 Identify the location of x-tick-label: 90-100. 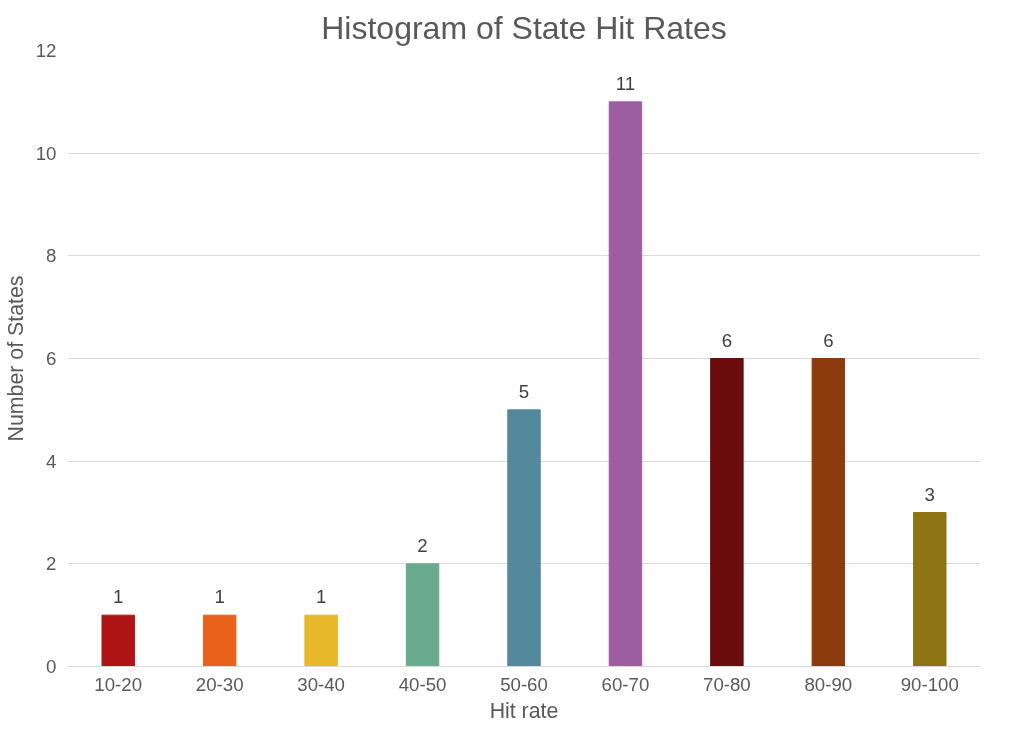
(929, 684).